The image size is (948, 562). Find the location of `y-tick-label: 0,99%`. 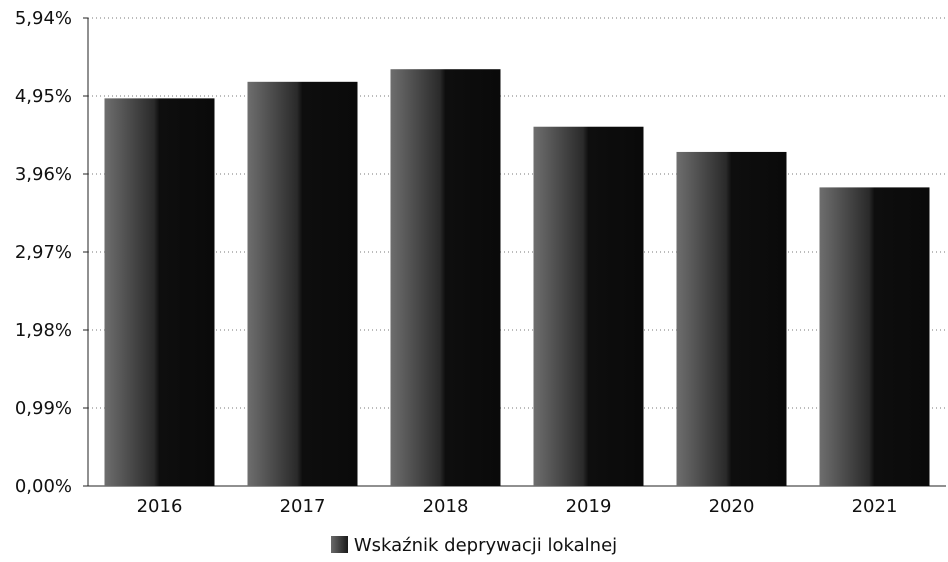

y-tick-label: 0,99% is located at coordinates (43, 408).